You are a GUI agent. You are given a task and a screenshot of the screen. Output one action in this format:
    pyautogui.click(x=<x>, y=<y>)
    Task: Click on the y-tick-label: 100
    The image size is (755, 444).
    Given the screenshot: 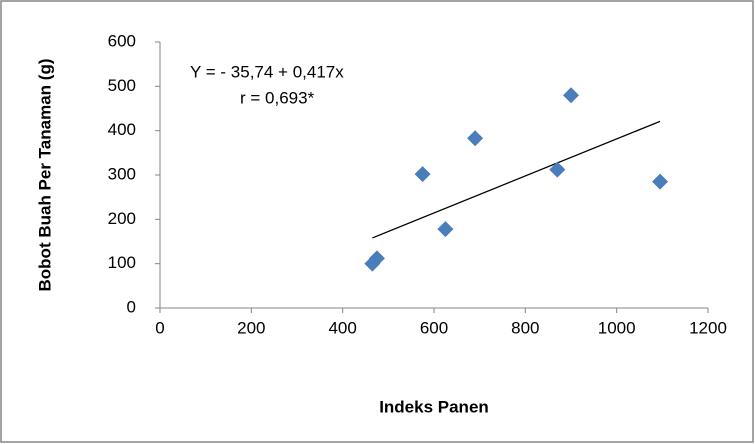 What is the action you would take?
    pyautogui.click(x=122, y=262)
    